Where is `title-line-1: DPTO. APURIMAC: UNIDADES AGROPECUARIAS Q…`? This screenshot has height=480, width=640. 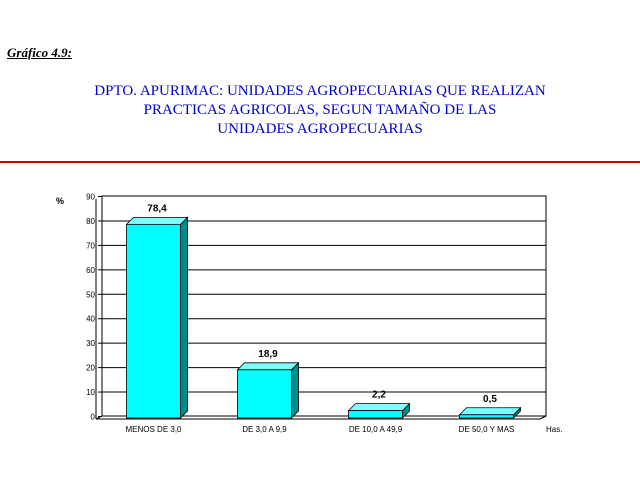 title-line-1: DPTO. APURIMAC: UNIDADES AGROPECUARIAS Q… is located at coordinates (320, 91).